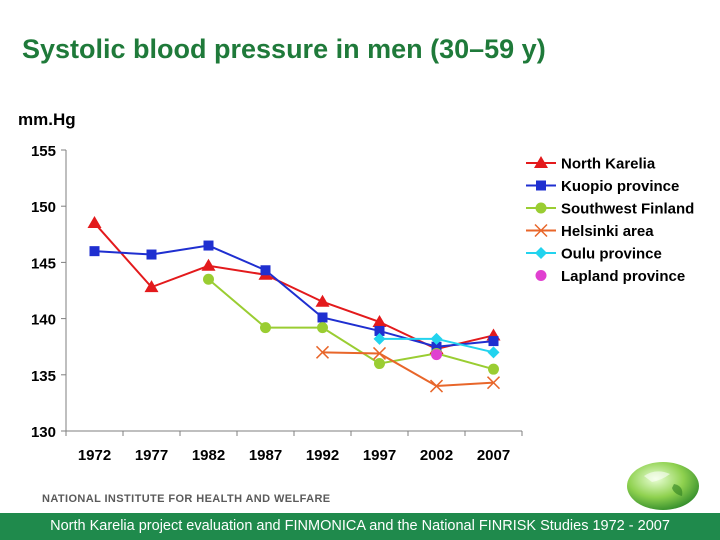 This screenshot has height=540, width=720. I want to click on x-tick-label: 1997, so click(379, 455).